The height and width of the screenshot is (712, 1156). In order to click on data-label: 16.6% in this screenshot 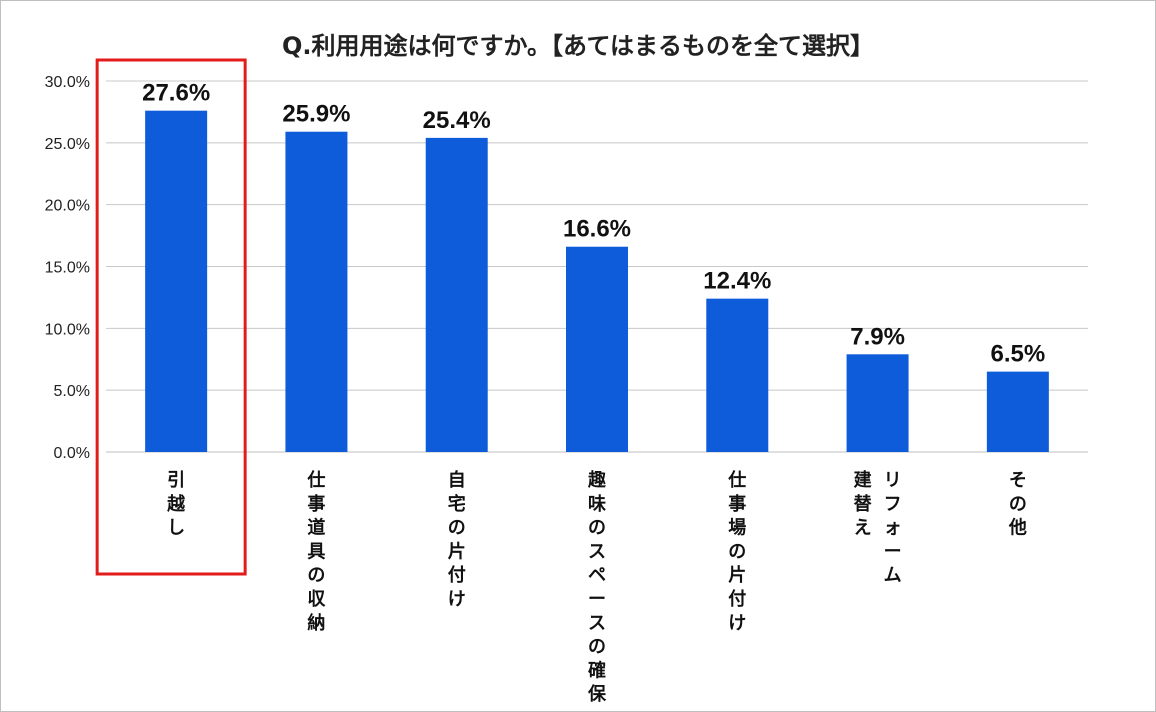, I will do `click(597, 229)`.